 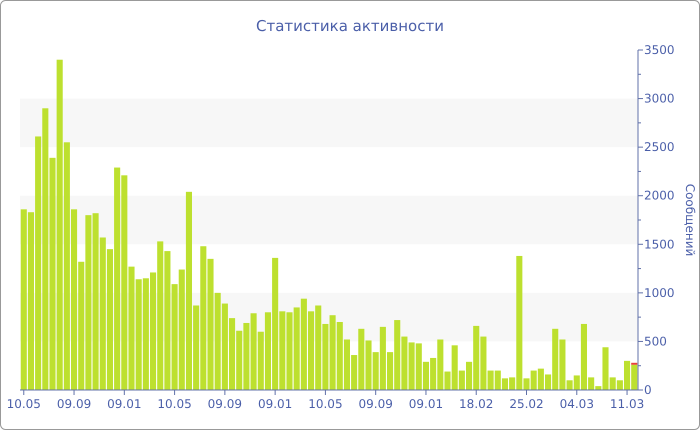 What do you see at coordinates (627, 404) in the screenshot?
I see `x-tick-label: 11.03` at bounding box center [627, 404].